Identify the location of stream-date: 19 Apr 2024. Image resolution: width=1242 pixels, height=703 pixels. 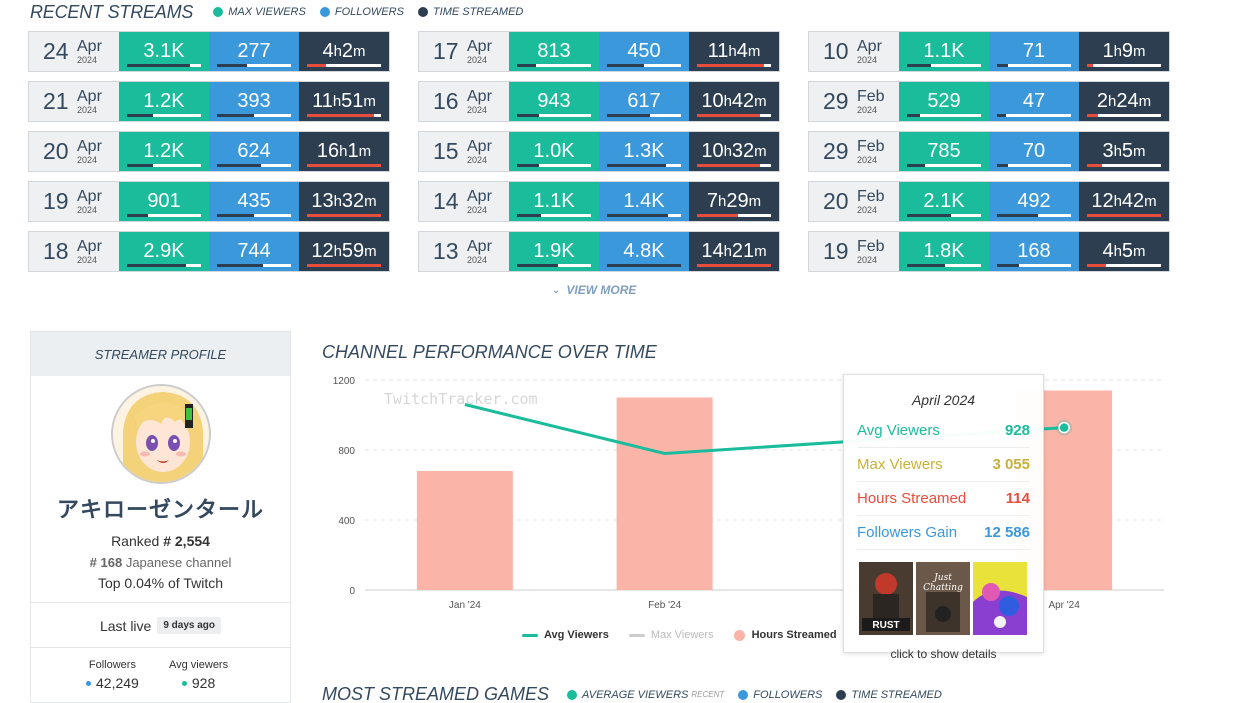
(74, 201).